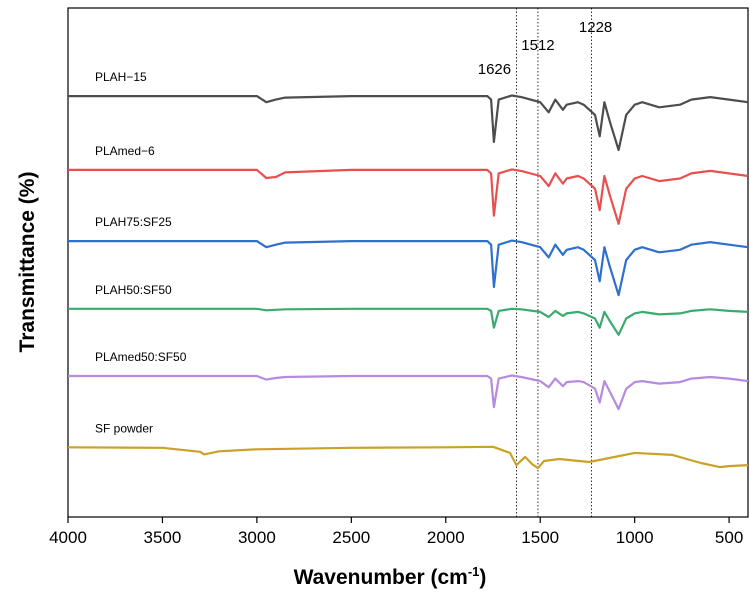 The width and height of the screenshot is (750, 600). What do you see at coordinates (351, 537) in the screenshot?
I see `x-tick-label: 2500` at bounding box center [351, 537].